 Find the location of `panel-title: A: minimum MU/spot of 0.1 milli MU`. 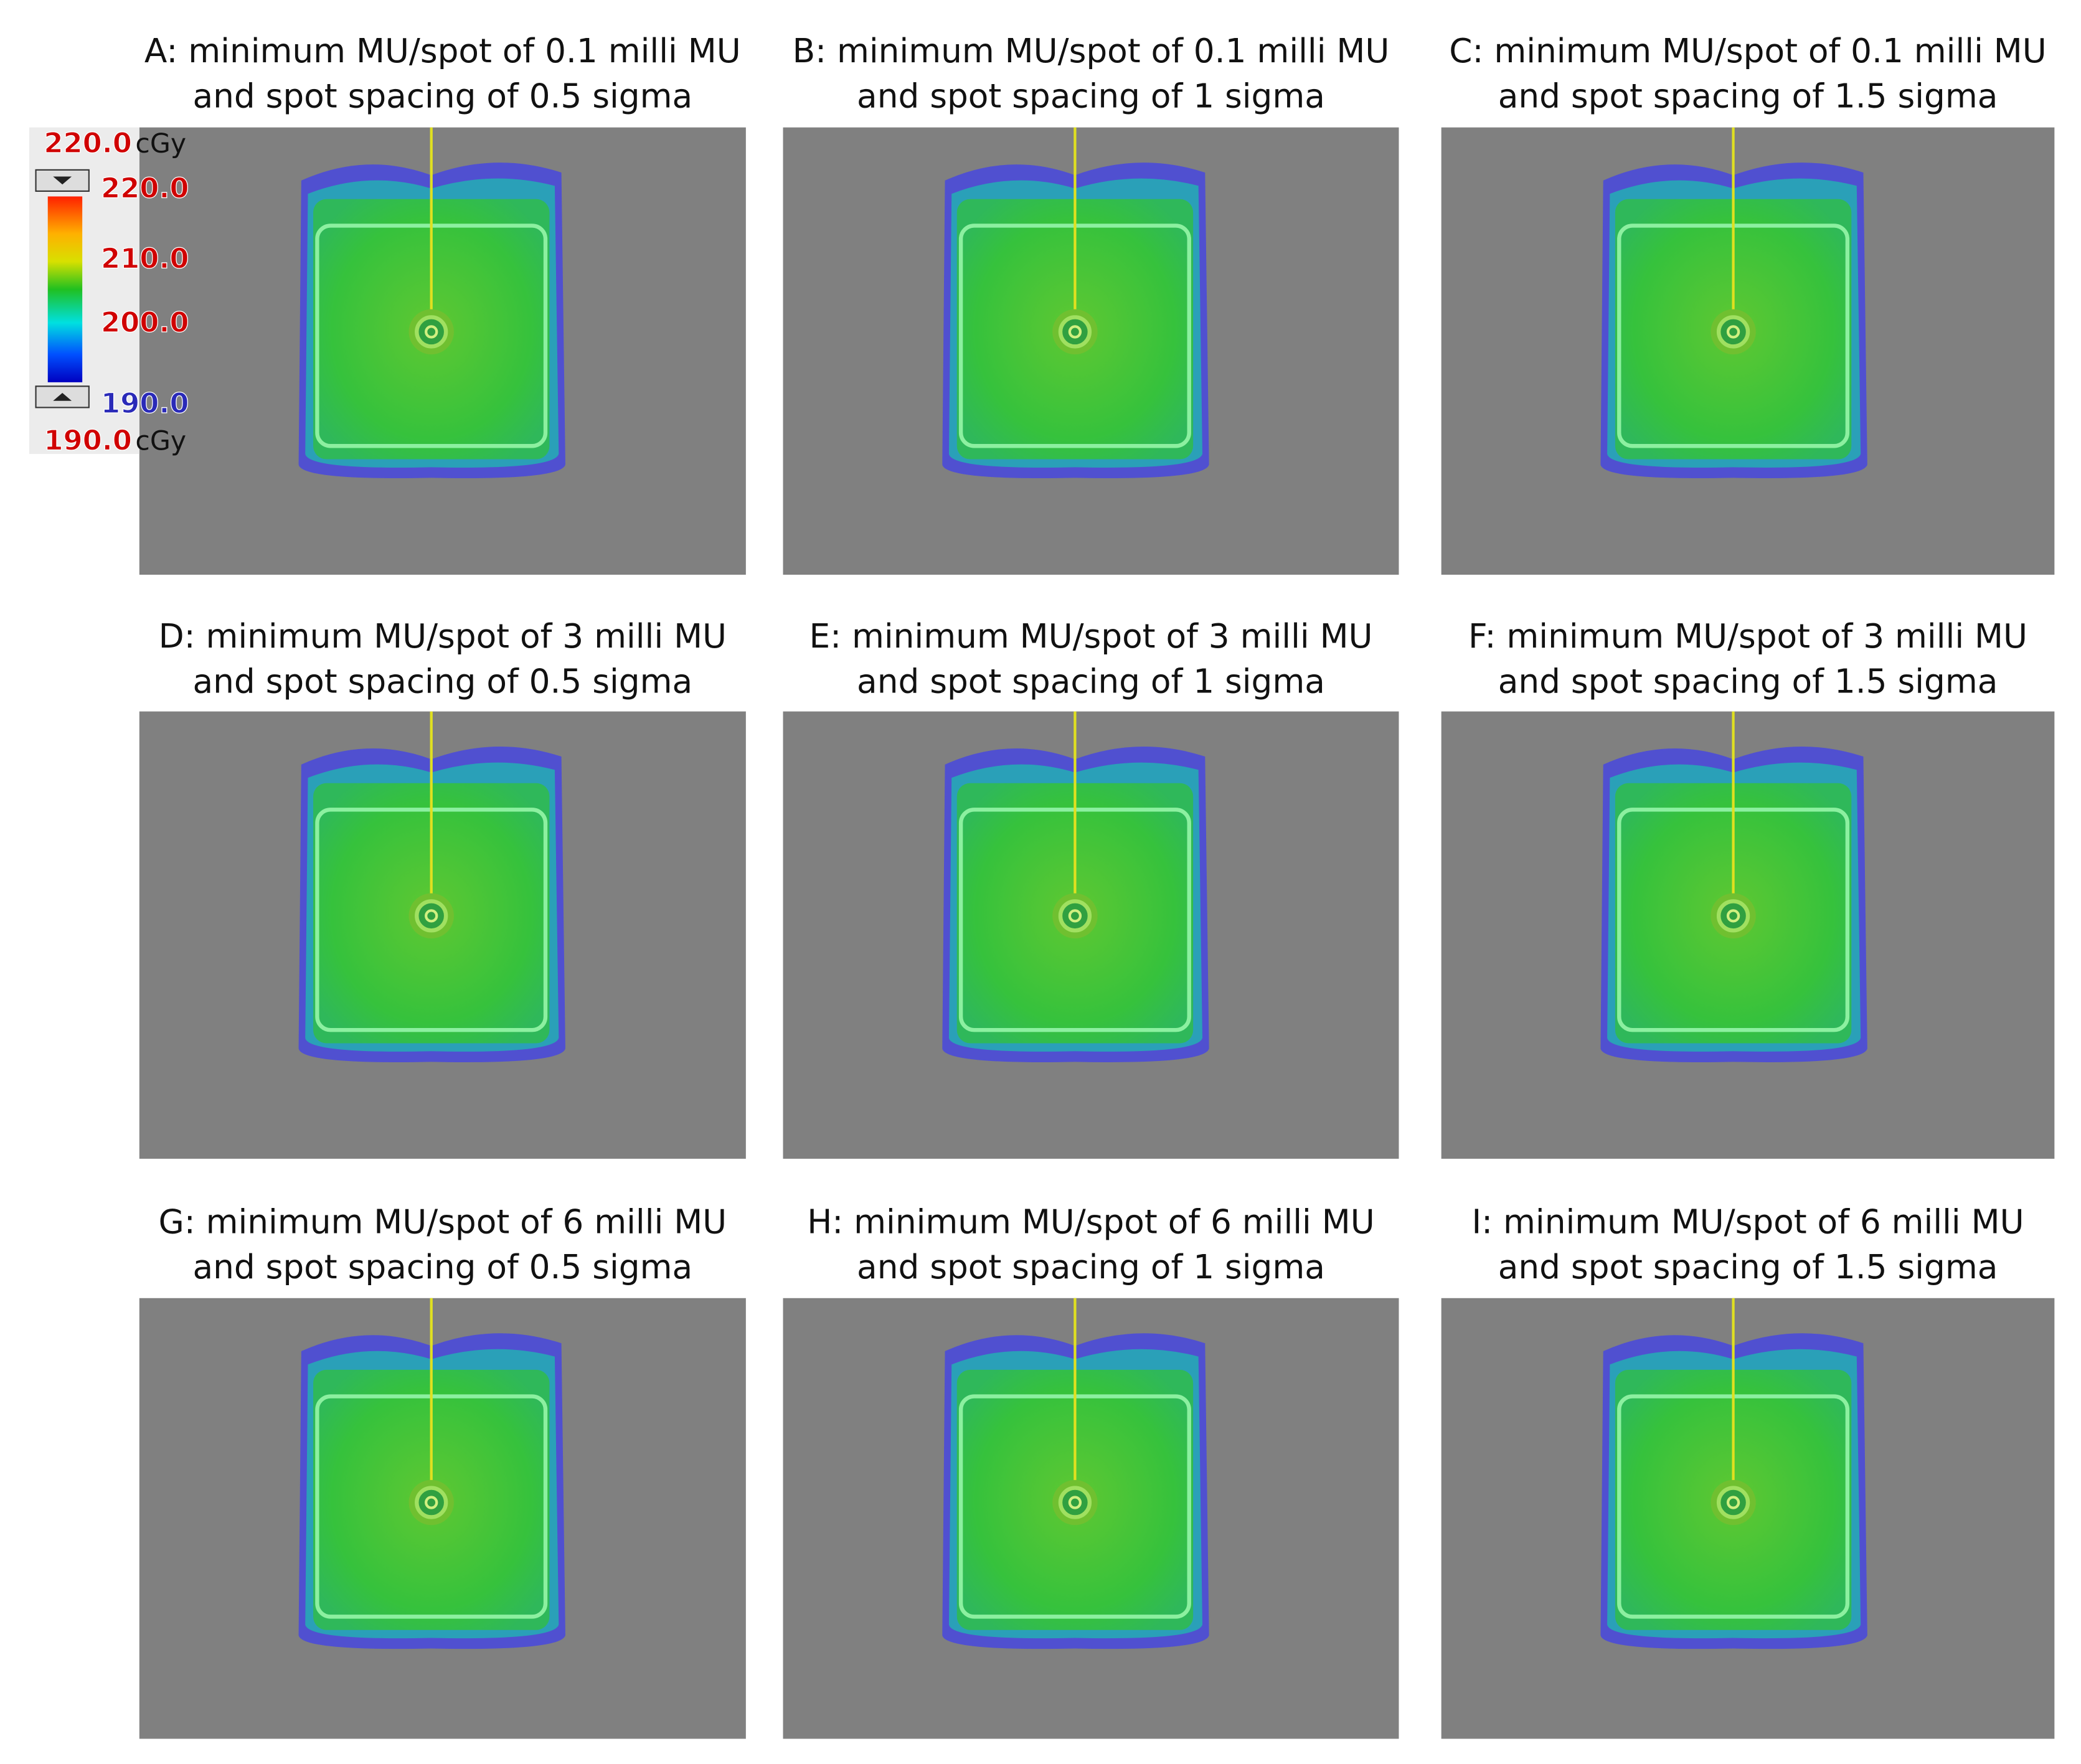

panel-title: A: minimum MU/spot of 0.1 milli MU is located at coordinates (442, 51).